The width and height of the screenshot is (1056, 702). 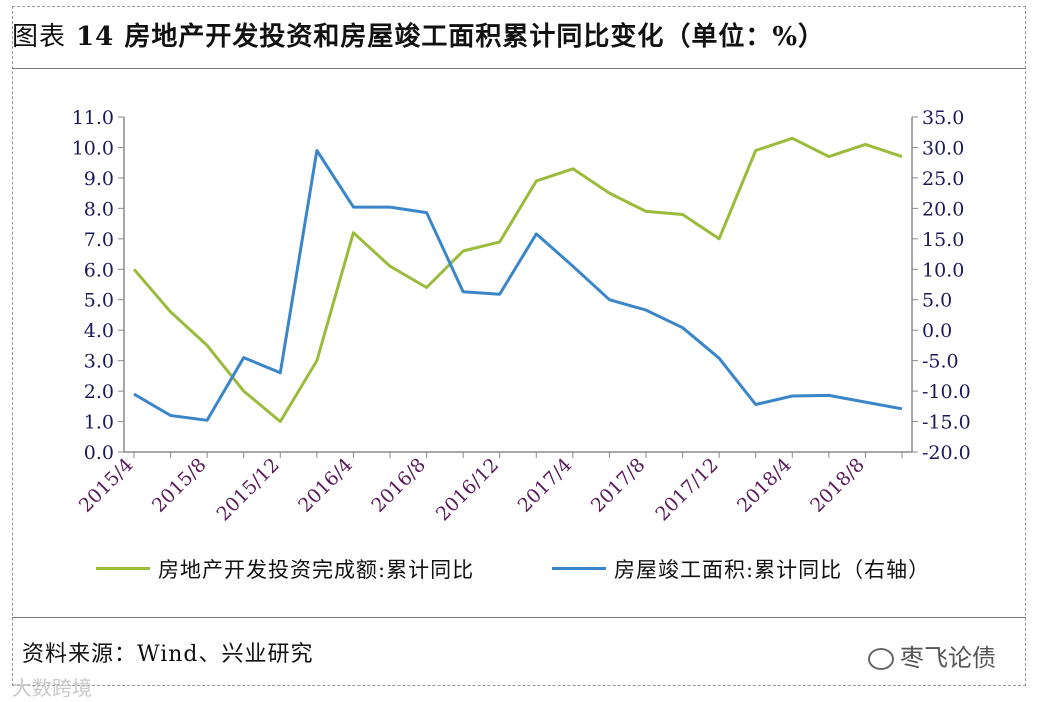 What do you see at coordinates (99, 392) in the screenshot?
I see `left-tick-label: 2.0` at bounding box center [99, 392].